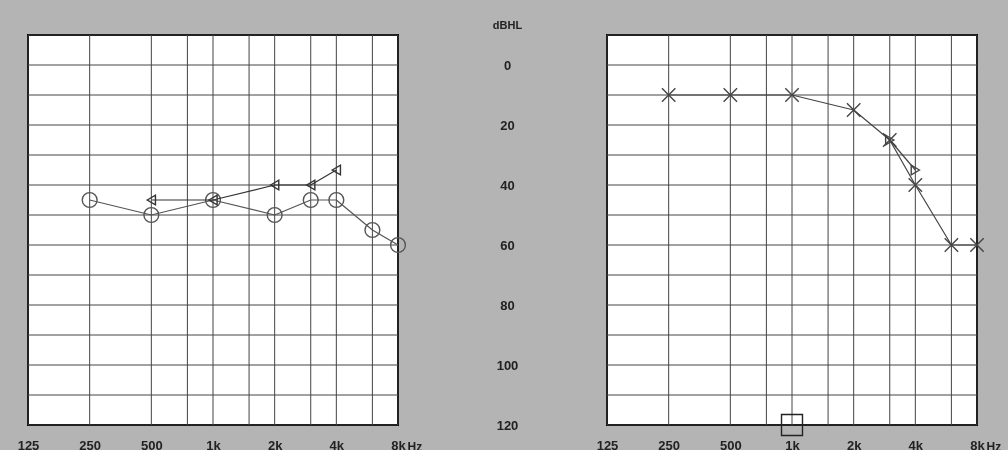 This screenshot has height=450, width=1008. I want to click on y-axis-title: dBHL, so click(507, 24).